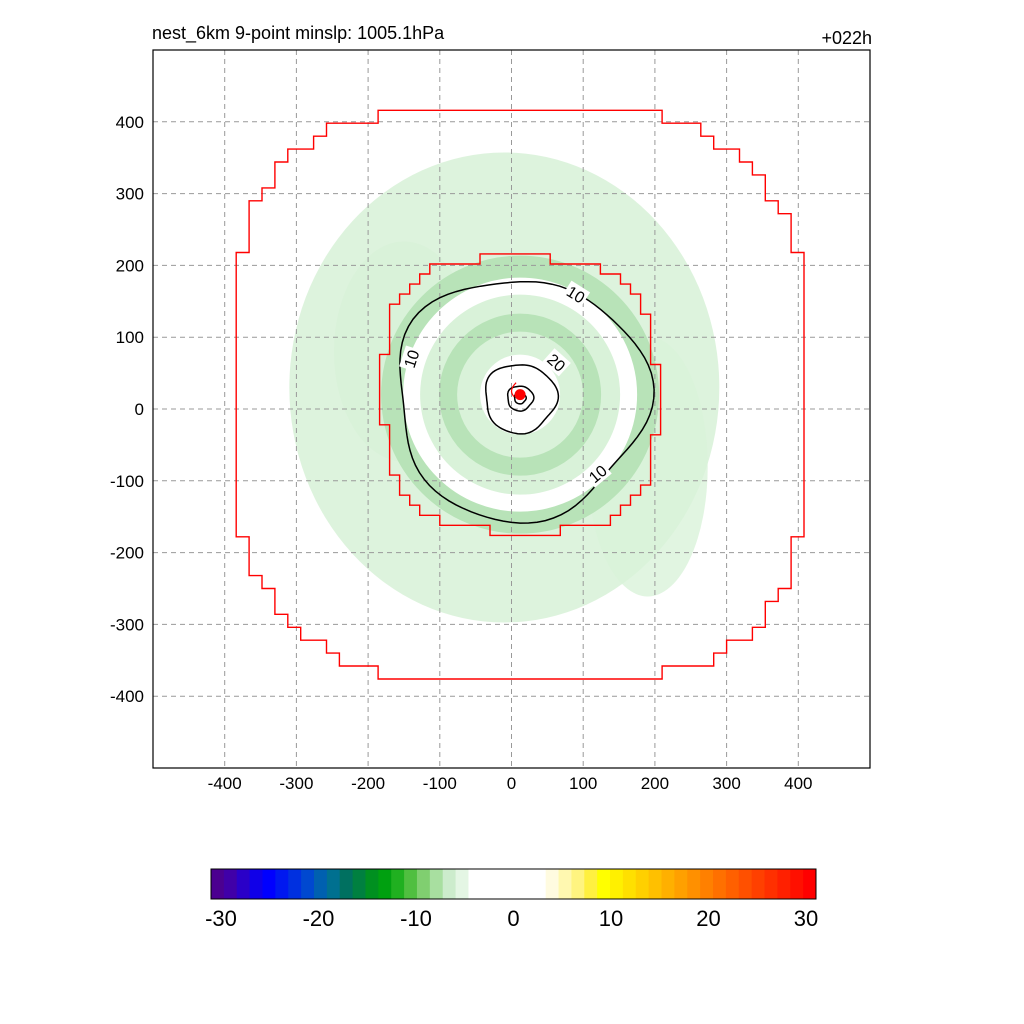 This screenshot has height=1024, width=1024. Describe the element at coordinates (130, 194) in the screenshot. I see `y-tick-label: 300` at that location.